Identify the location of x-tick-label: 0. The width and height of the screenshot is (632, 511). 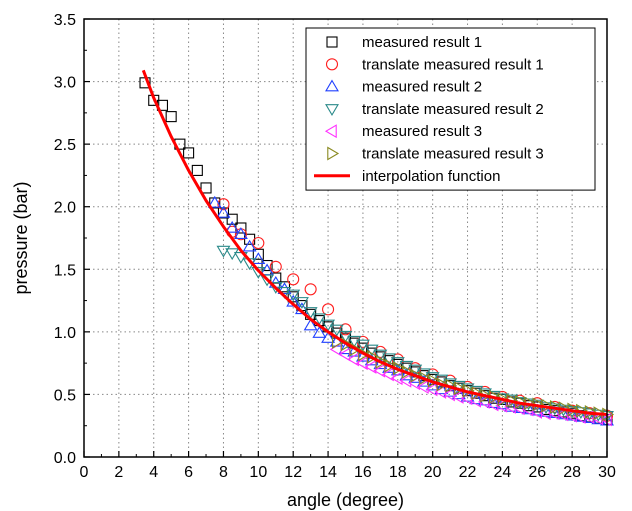
(84, 472).